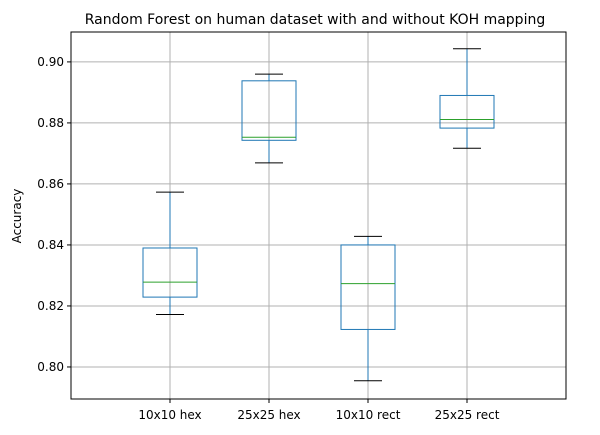 The width and height of the screenshot is (600, 435). Describe the element at coordinates (17, 216) in the screenshot. I see `y-axis-label: Accuracy` at that location.